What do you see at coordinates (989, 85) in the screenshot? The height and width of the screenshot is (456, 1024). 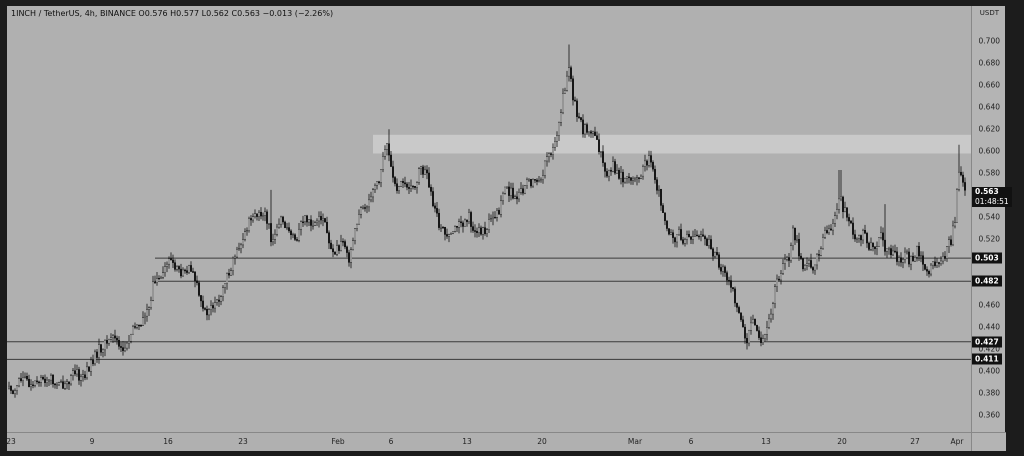 I see `y-tick-label: 0.660` at bounding box center [989, 85].